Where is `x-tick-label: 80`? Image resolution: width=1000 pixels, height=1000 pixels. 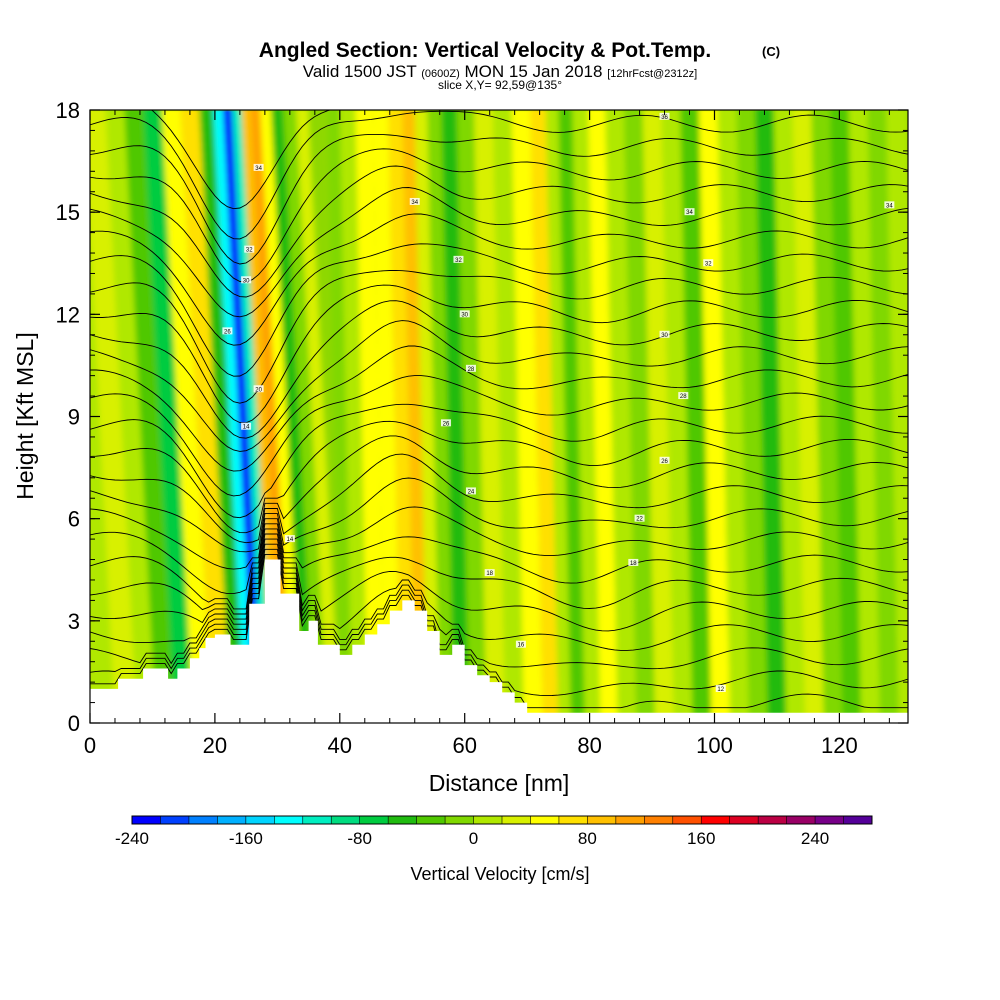 x-tick-label: 80 is located at coordinates (589, 745).